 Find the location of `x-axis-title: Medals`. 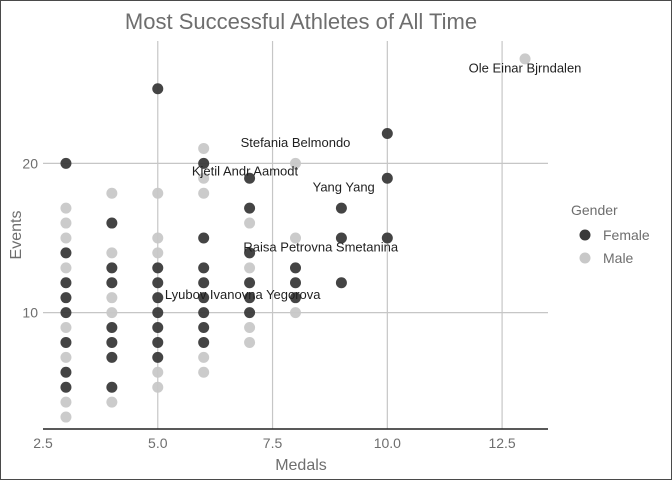

x-axis-title: Medals is located at coordinates (301, 465).